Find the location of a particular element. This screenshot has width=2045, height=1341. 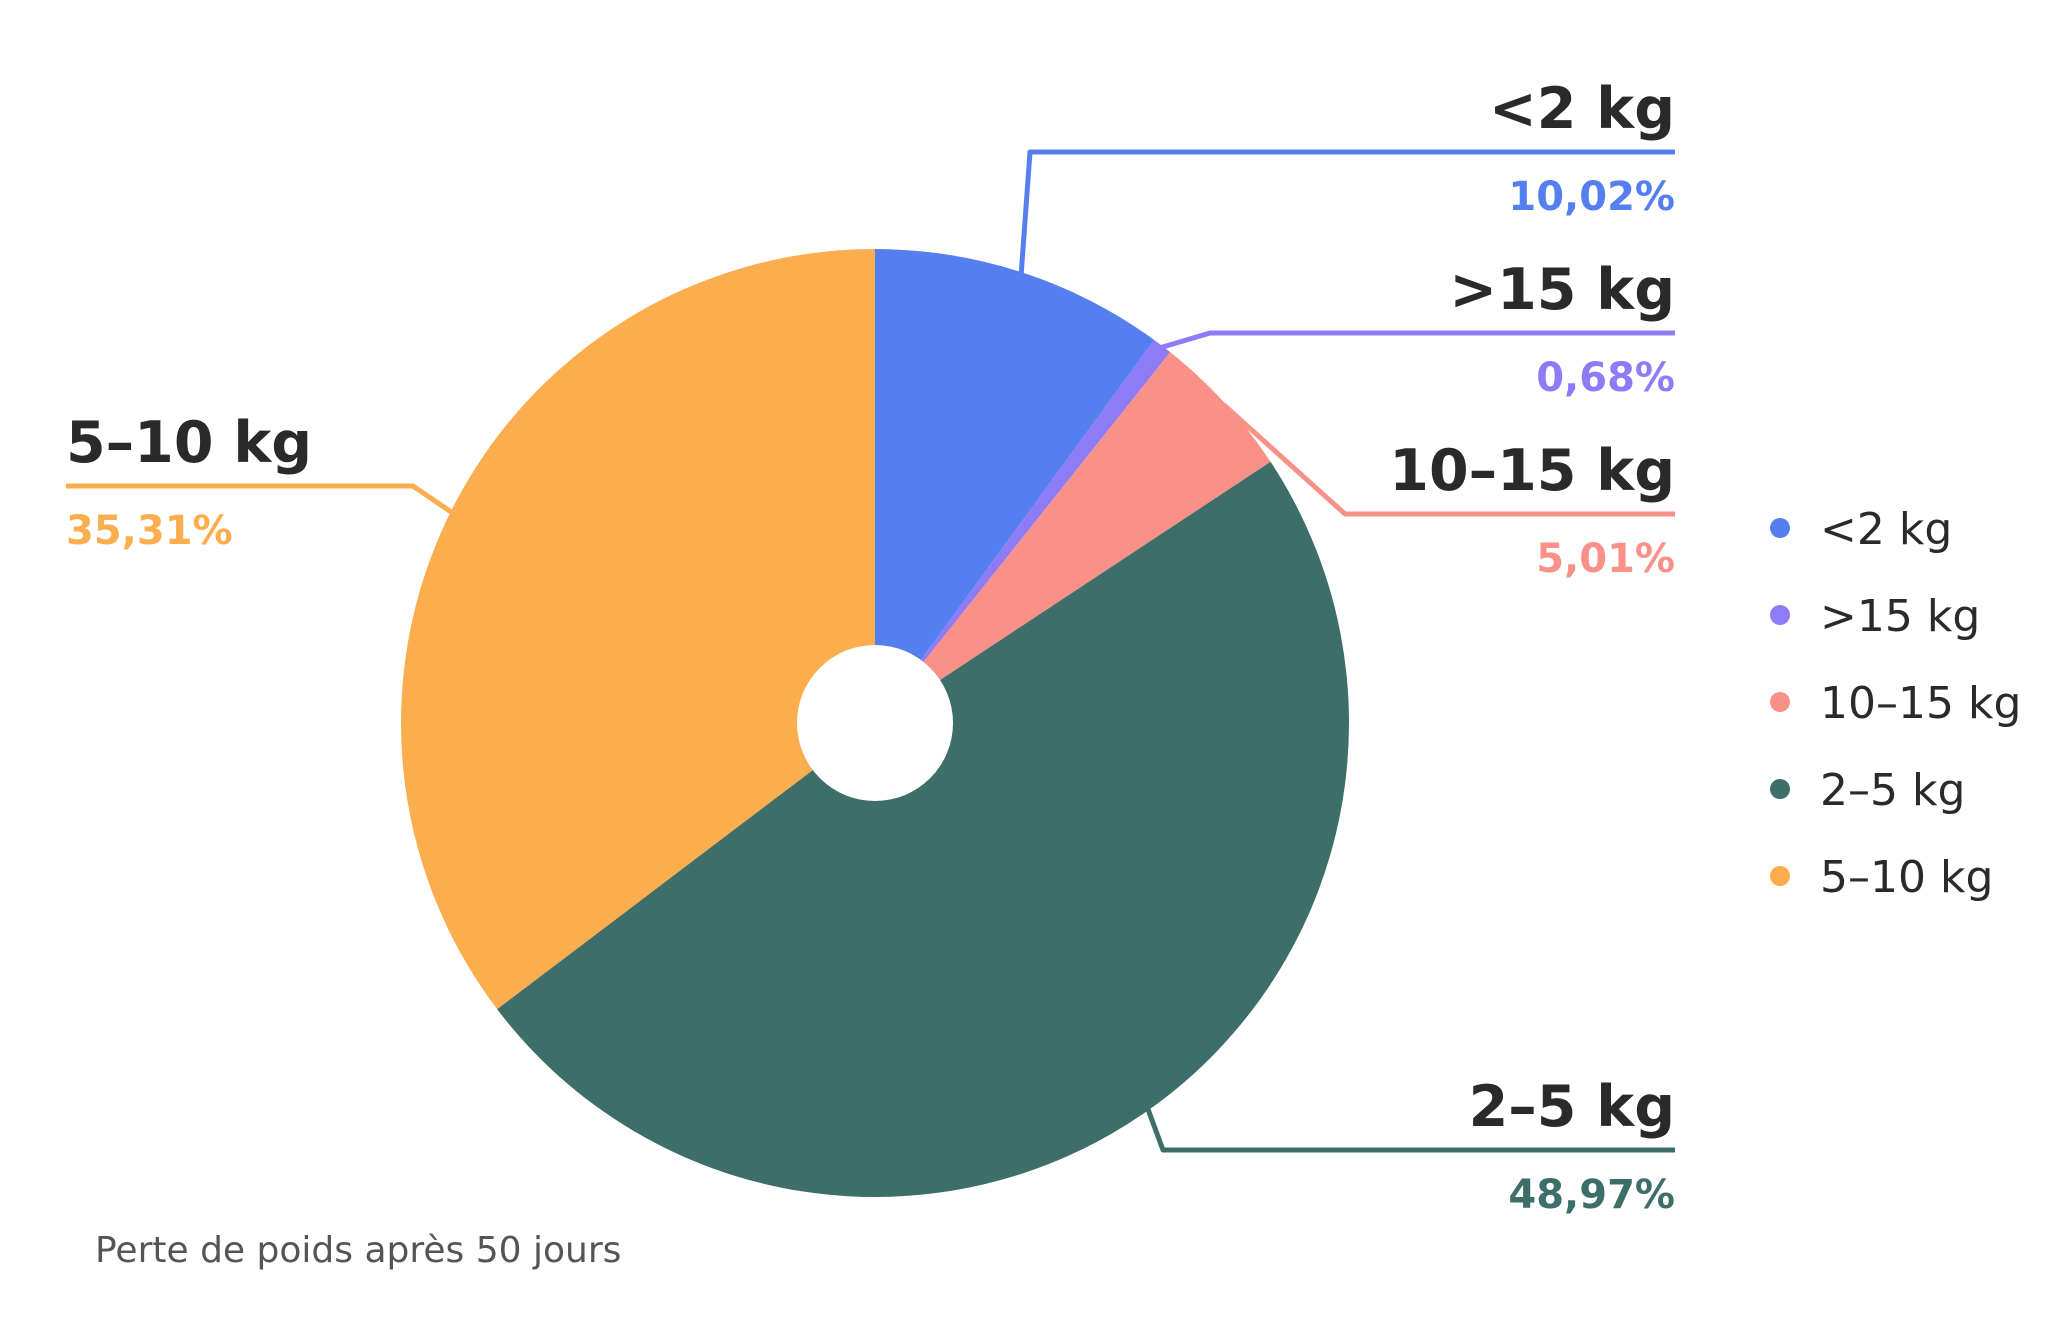

callout-percent-gt-15-kg: 0,68% is located at coordinates (1605, 378).